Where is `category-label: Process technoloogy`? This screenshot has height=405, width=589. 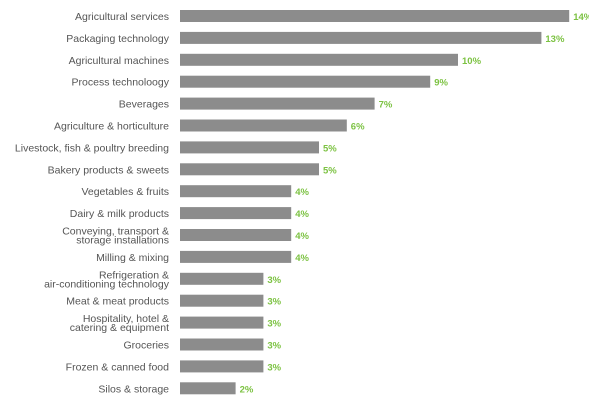 category-label: Process technoloogy is located at coordinates (121, 83).